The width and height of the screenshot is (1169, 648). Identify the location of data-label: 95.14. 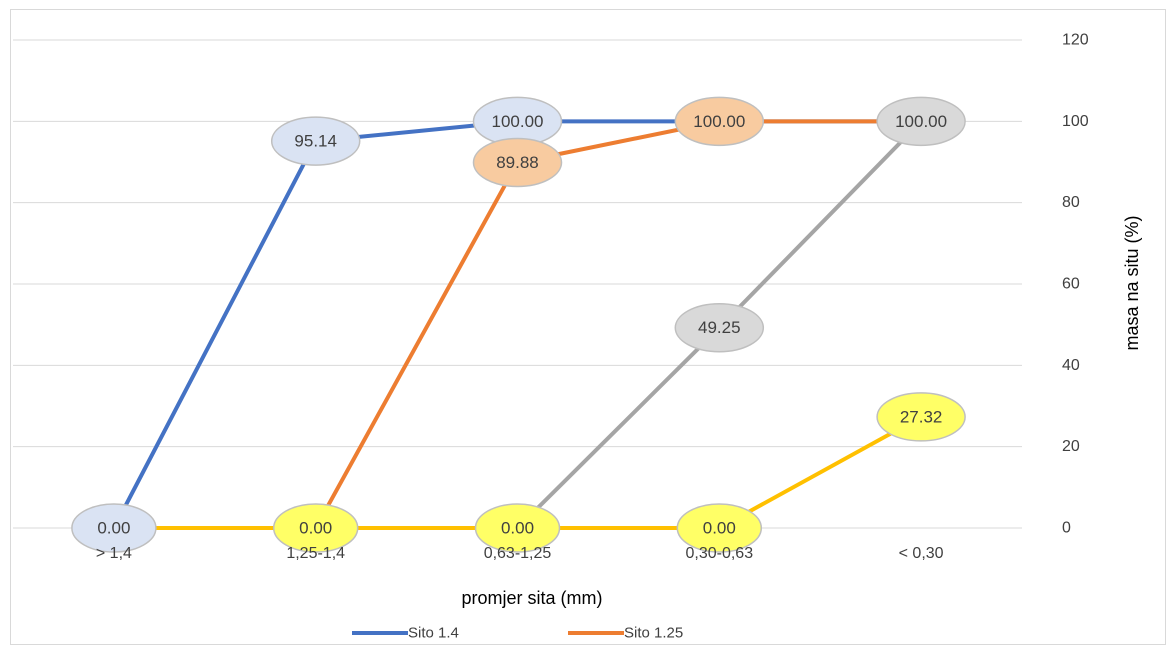
(315, 141).